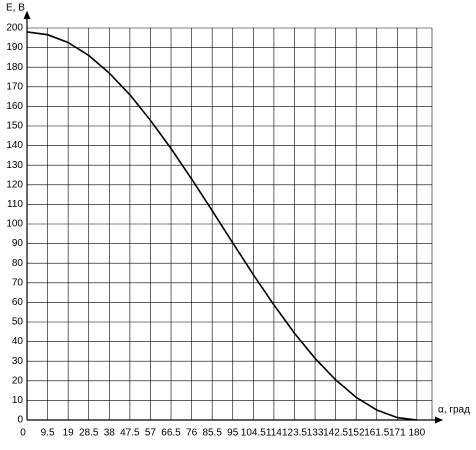 The height and width of the screenshot is (450, 476). What do you see at coordinates (274, 433) in the screenshot?
I see `x-tick-label: 114` at bounding box center [274, 433].